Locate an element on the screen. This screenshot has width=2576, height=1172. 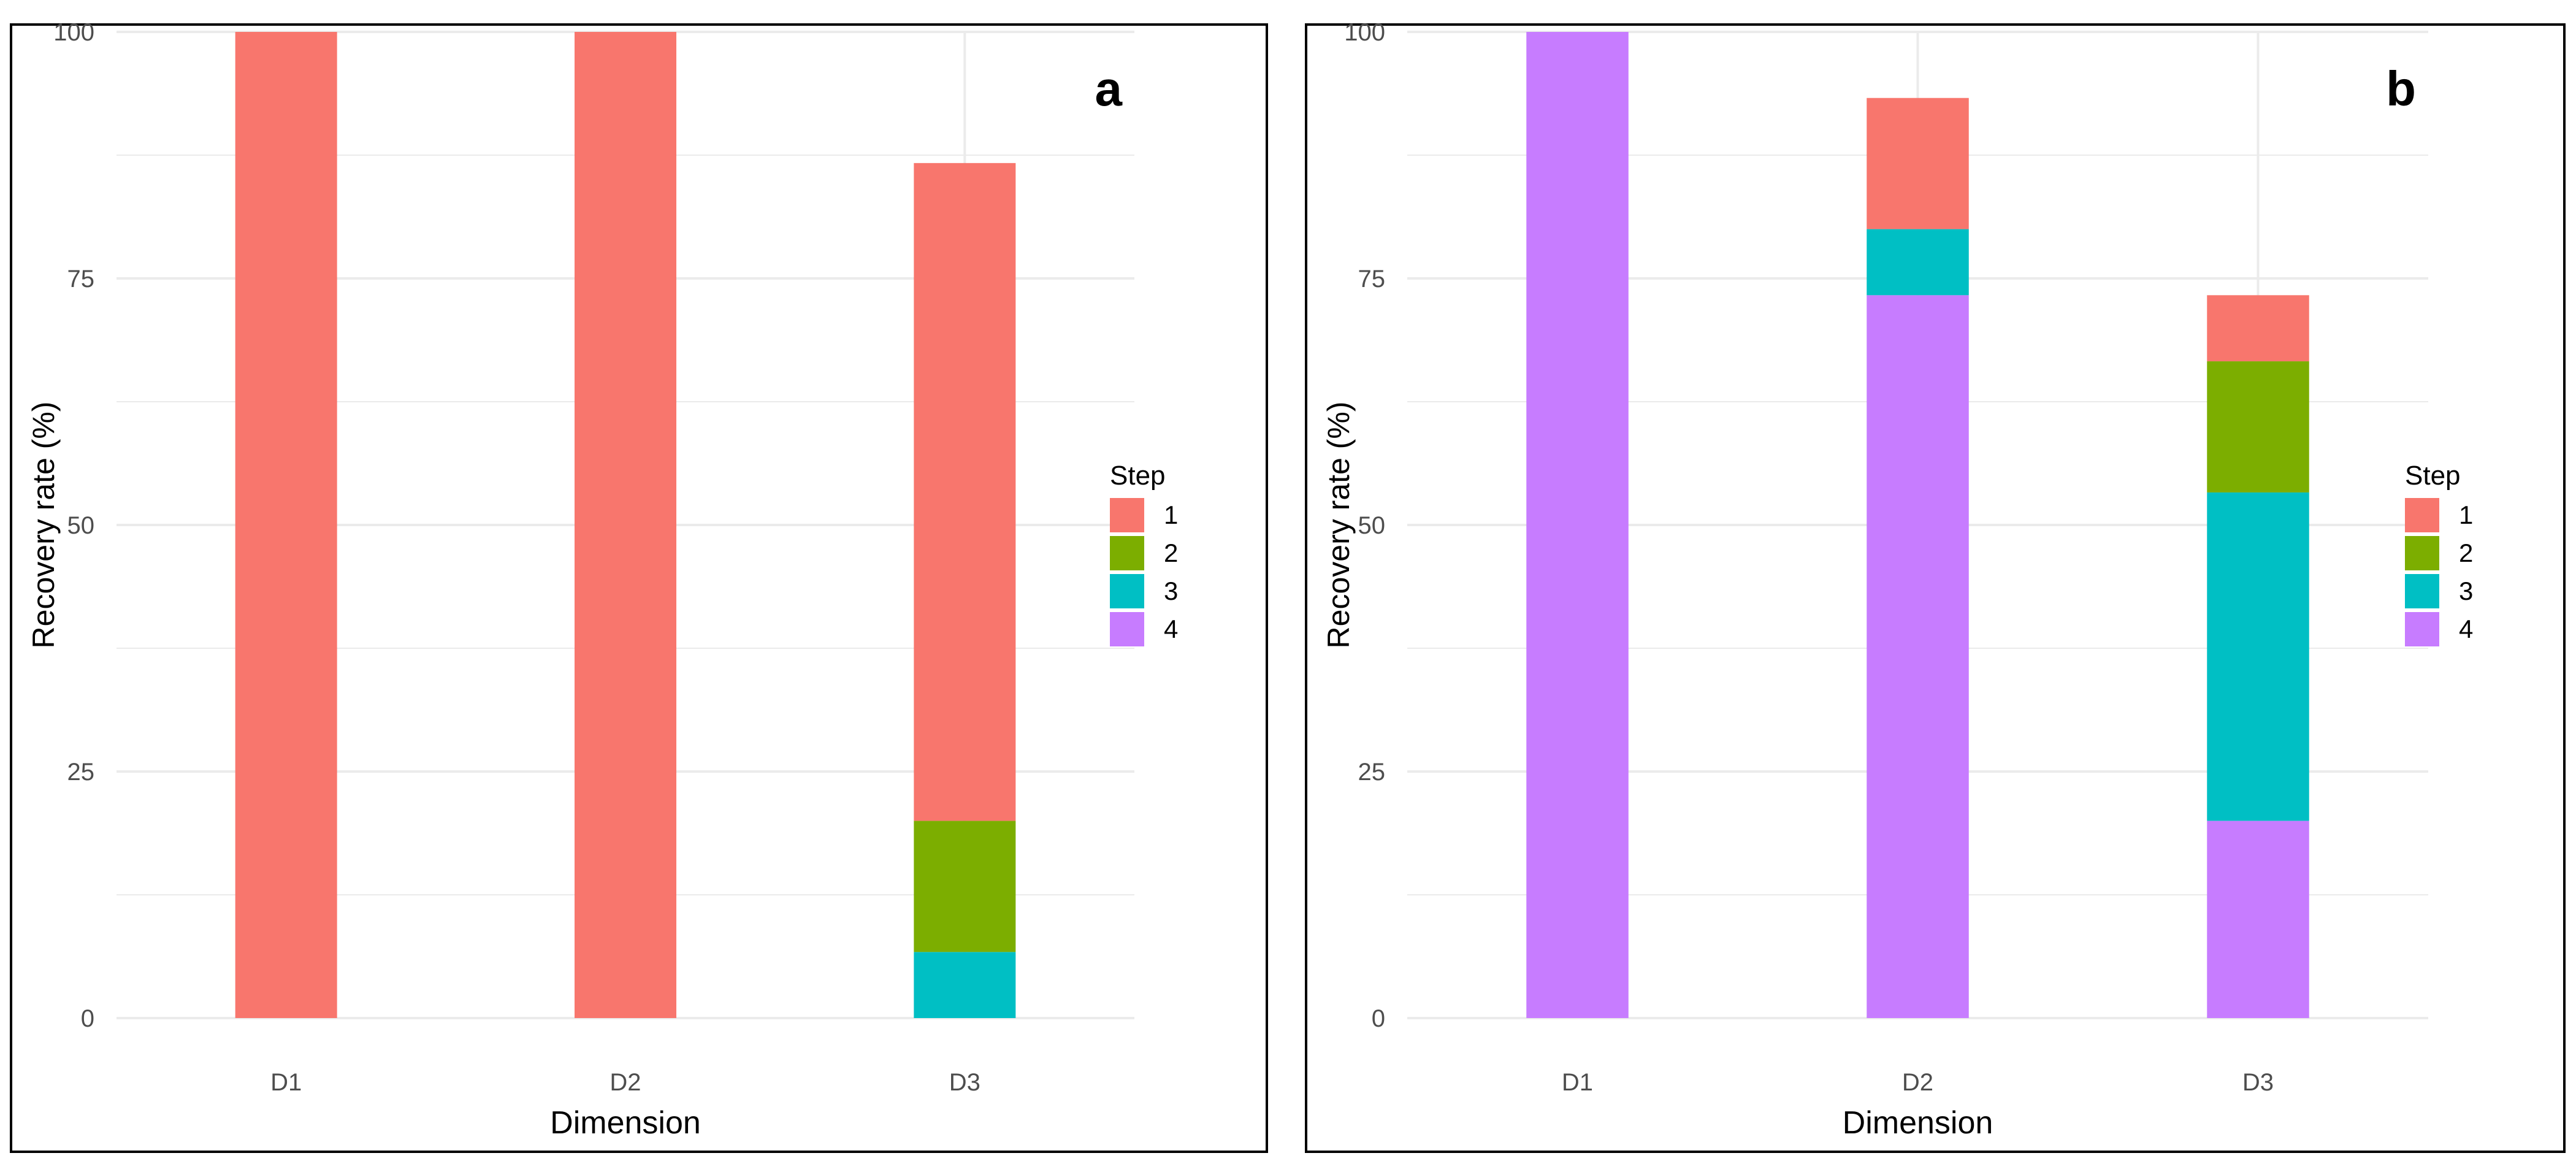
panel-label: a is located at coordinates (1109, 88).